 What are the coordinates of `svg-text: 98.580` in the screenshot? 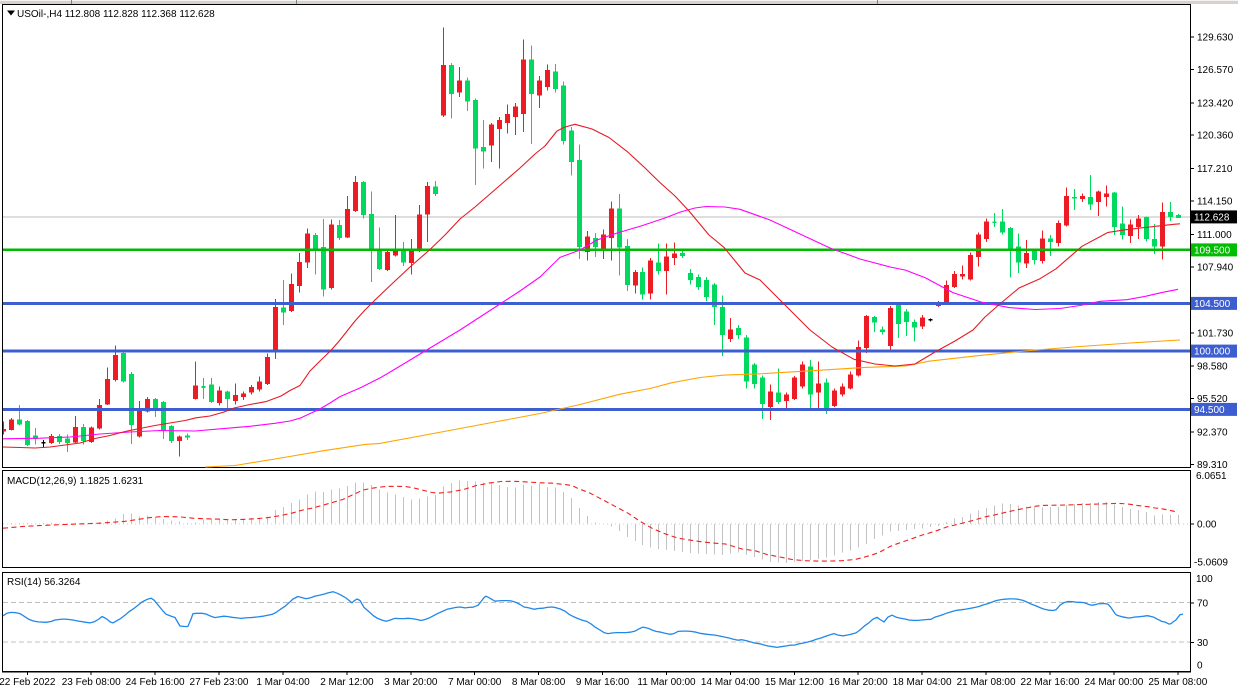 It's located at (1212, 367).